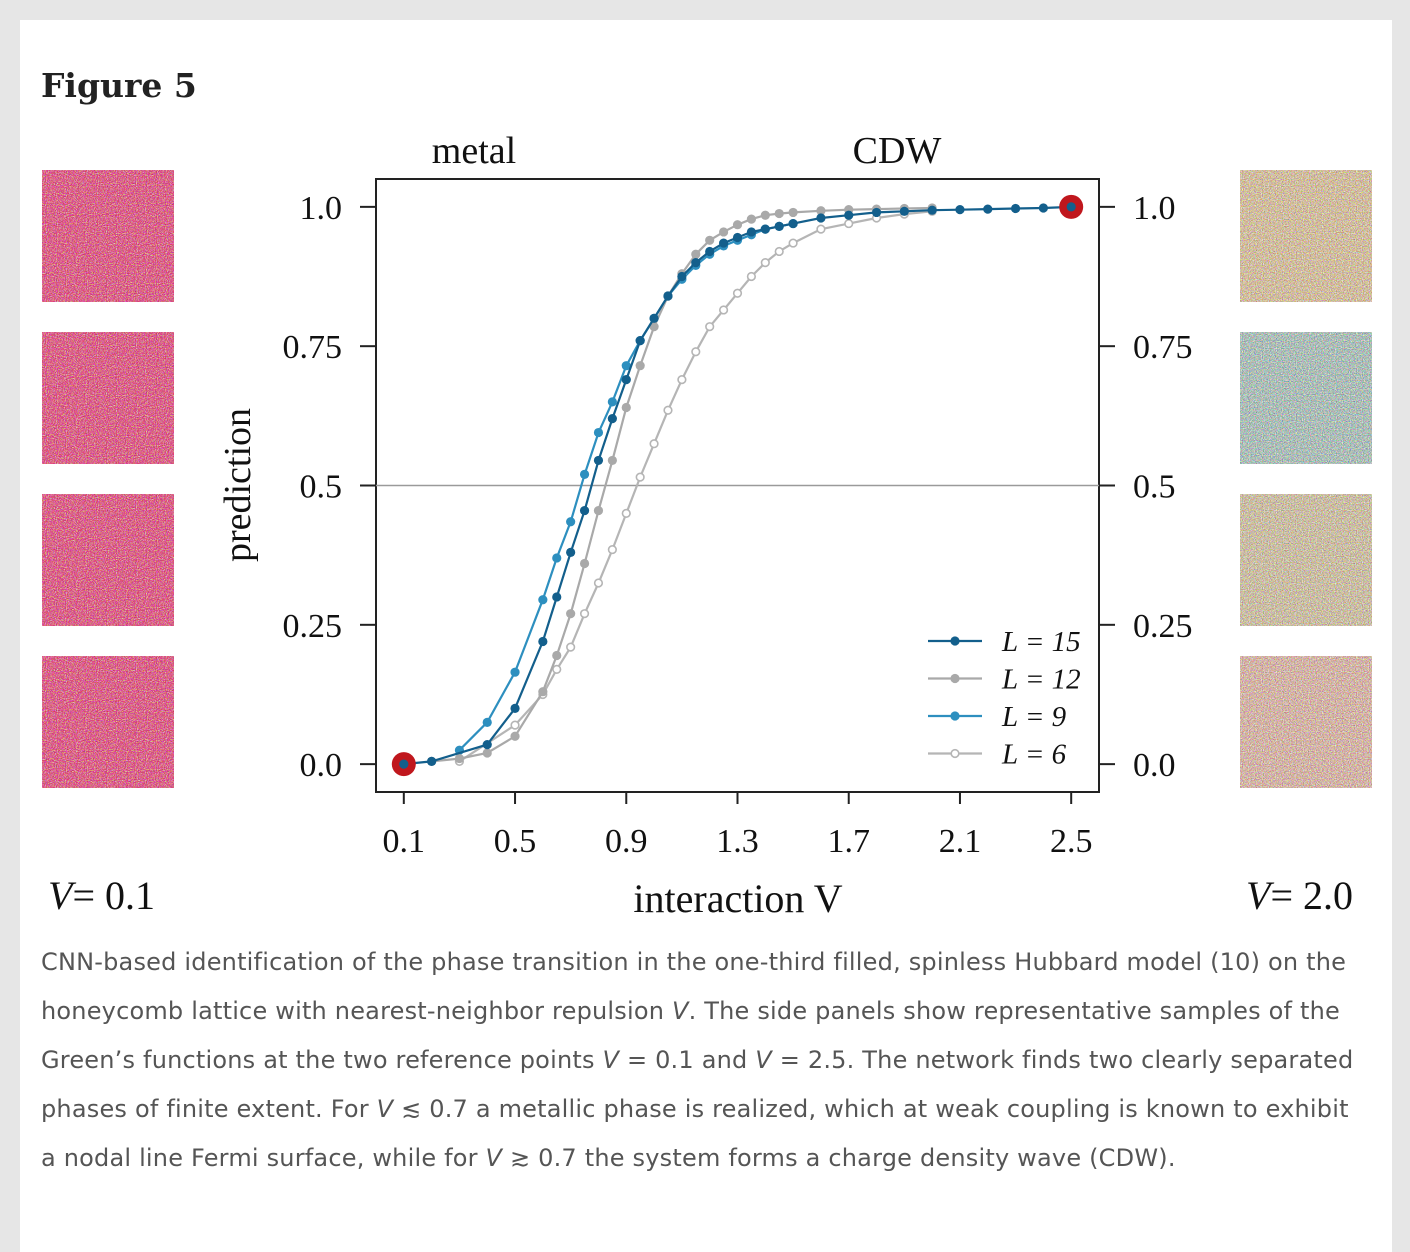 The height and width of the screenshot is (1252, 1410). Describe the element at coordinates (474, 151) in the screenshot. I see `phase-label-metal: metal` at that location.